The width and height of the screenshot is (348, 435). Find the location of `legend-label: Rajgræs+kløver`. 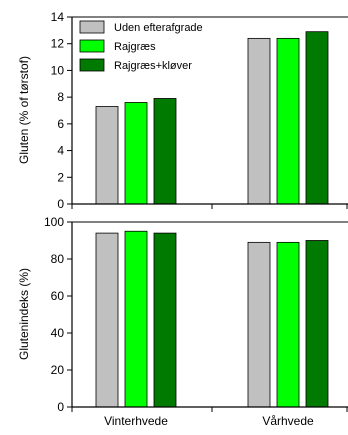

legend-label: Rajgræs+kløver is located at coordinates (153, 66).